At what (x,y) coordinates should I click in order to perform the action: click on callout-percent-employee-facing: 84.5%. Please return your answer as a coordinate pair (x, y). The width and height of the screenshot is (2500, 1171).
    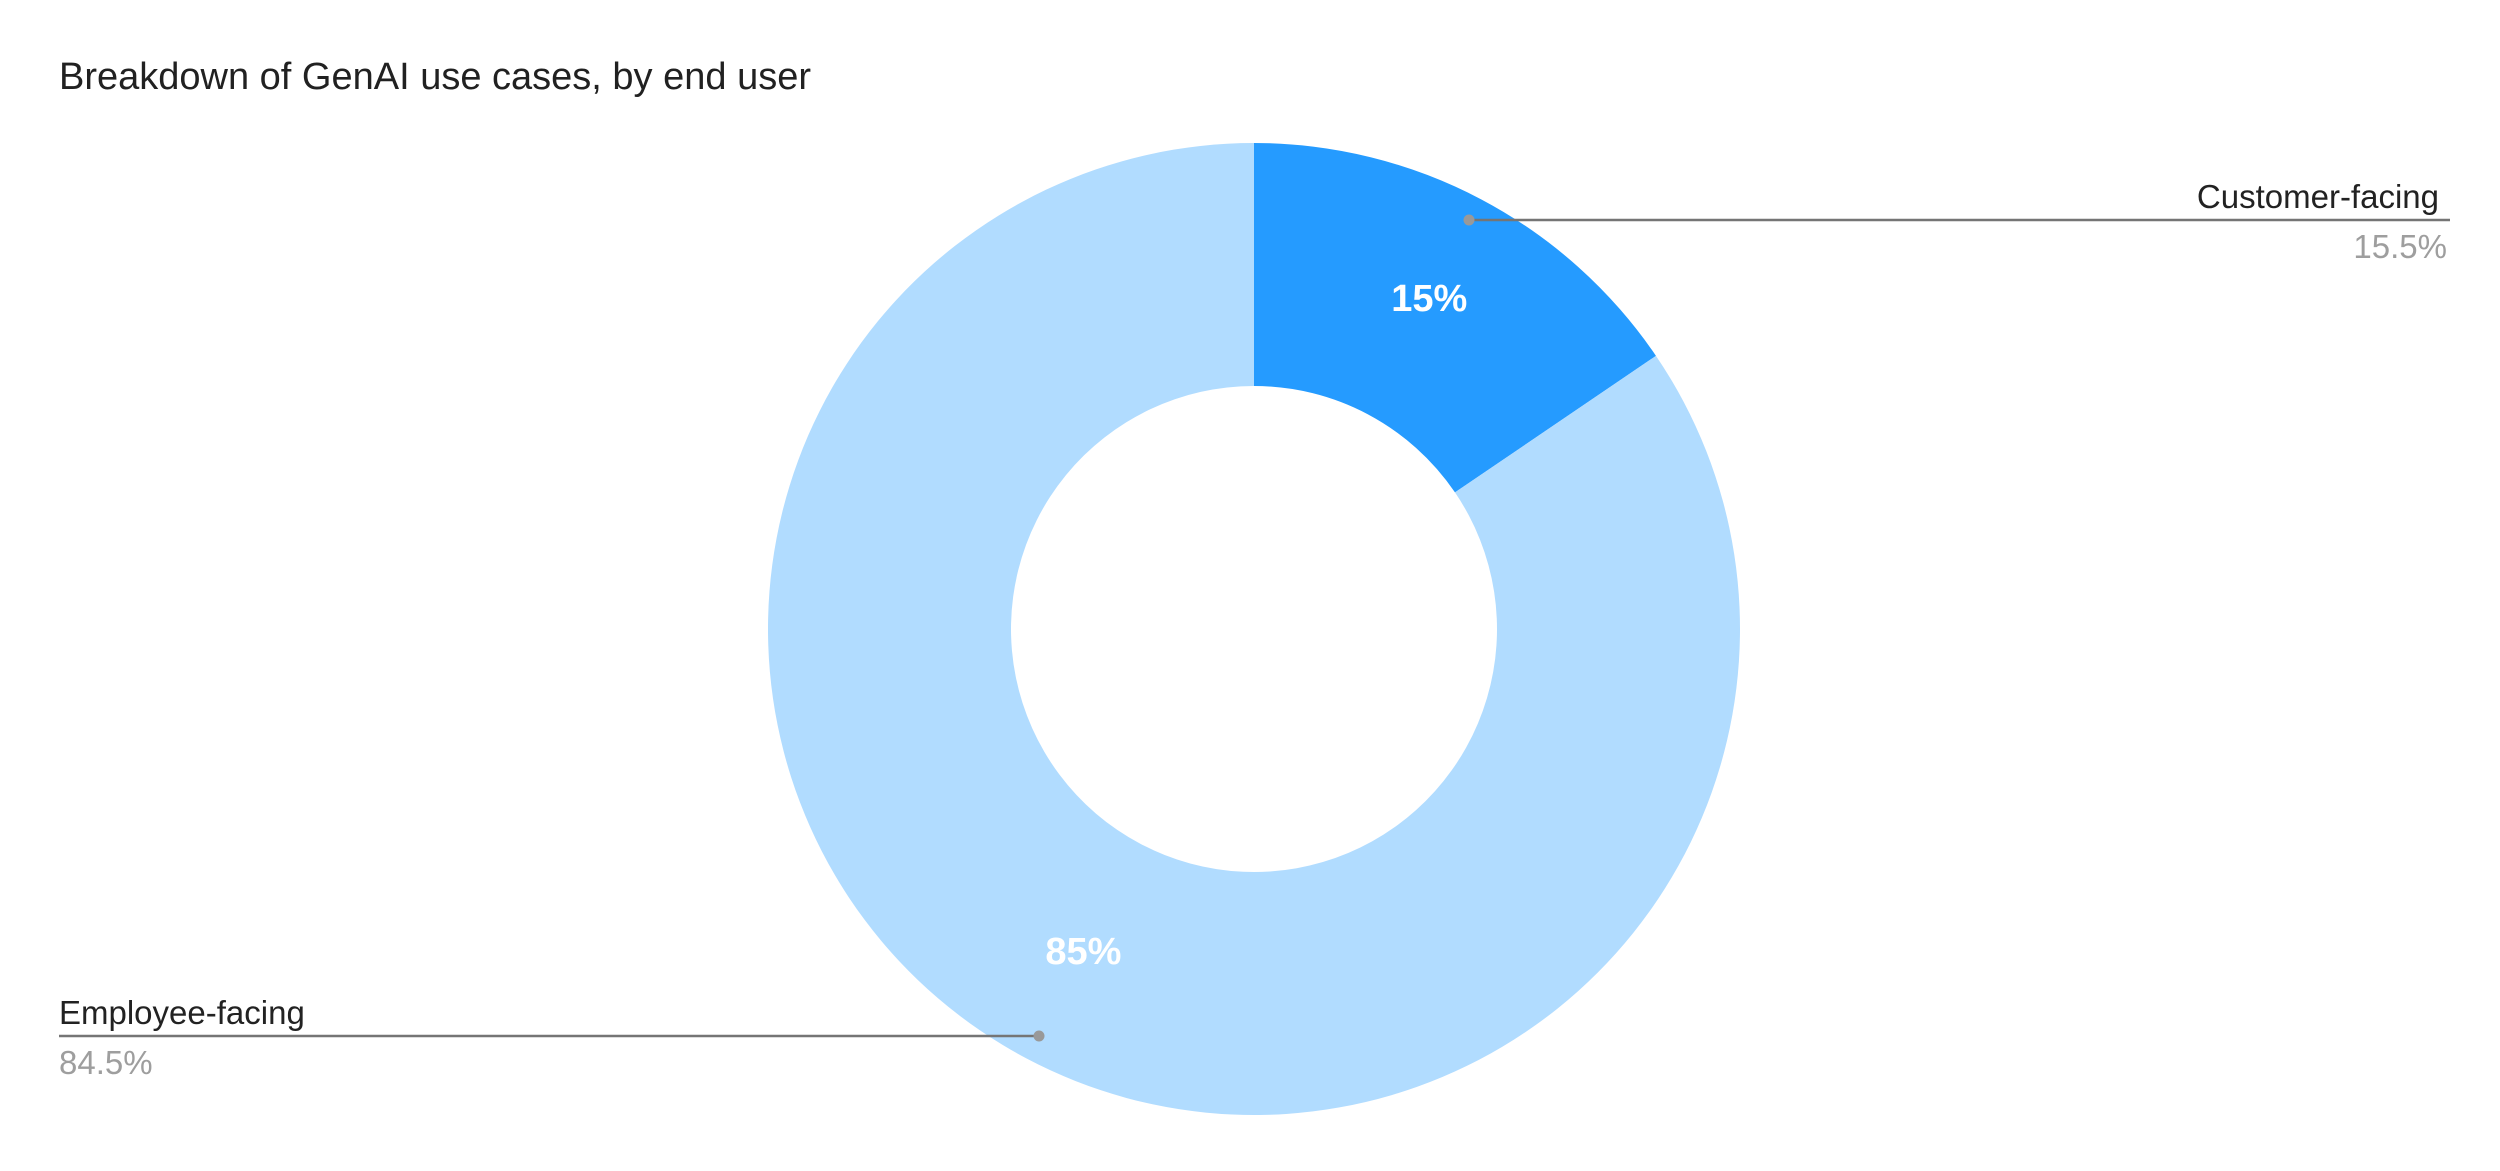
    Looking at the image, I should click on (106, 1062).